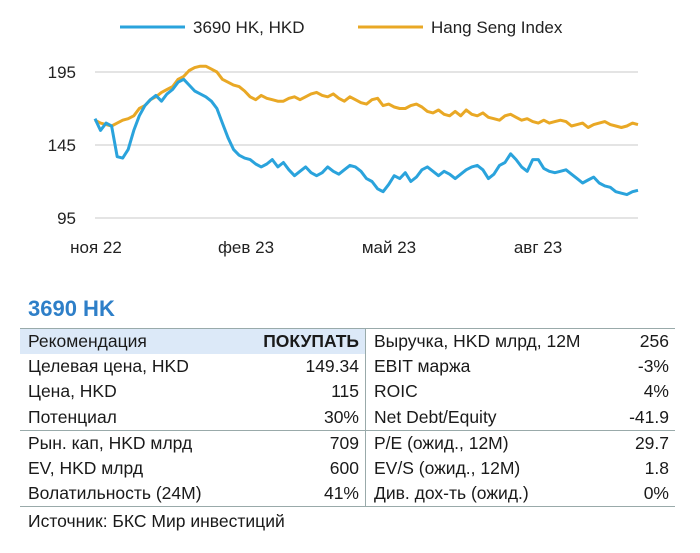  Describe the element at coordinates (87, 341) in the screenshot. I see `row-label: Рекомендация` at that location.